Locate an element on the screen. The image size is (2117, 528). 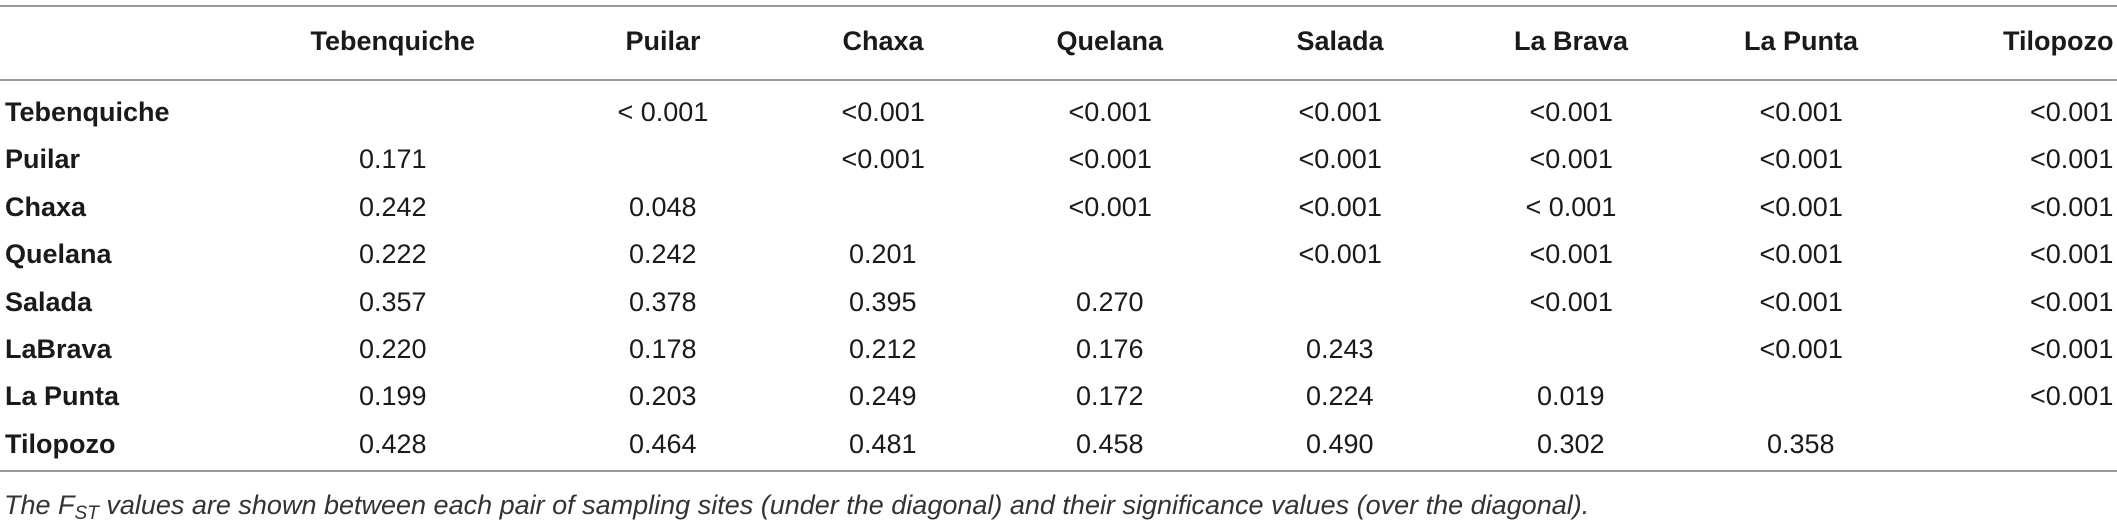
row-label: Salada is located at coordinates (49, 301).